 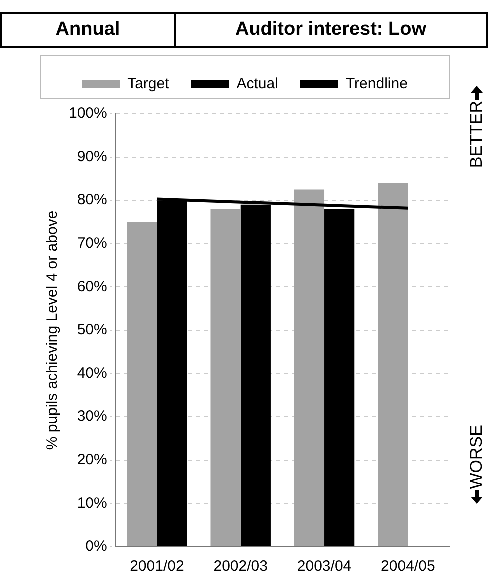 What do you see at coordinates (92, 200) in the screenshot?
I see `y-tick-label: 80%` at bounding box center [92, 200].